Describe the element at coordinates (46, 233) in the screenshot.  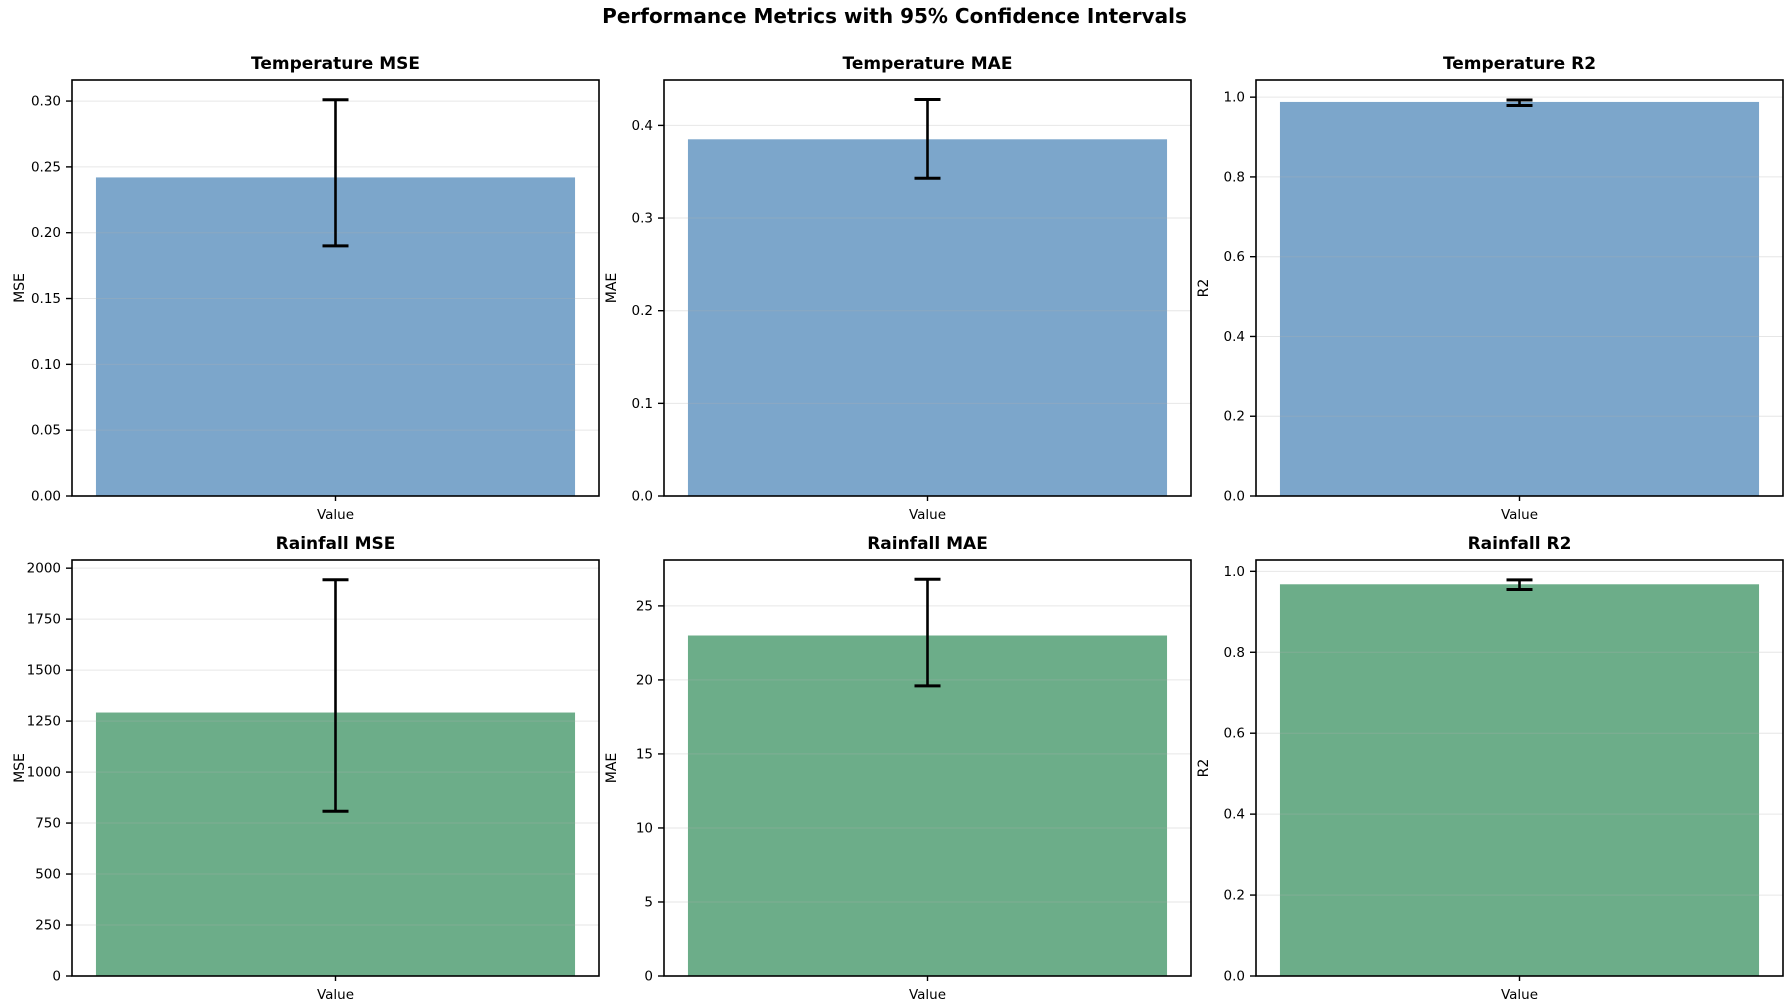
I see `y-tick-label: 0.20` at that location.